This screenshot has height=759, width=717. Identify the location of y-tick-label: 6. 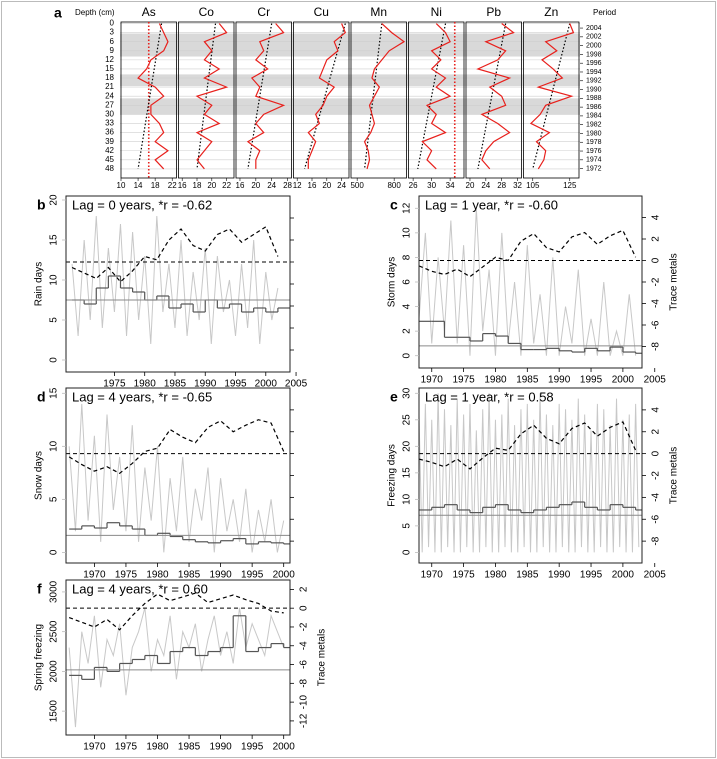
(407, 282).